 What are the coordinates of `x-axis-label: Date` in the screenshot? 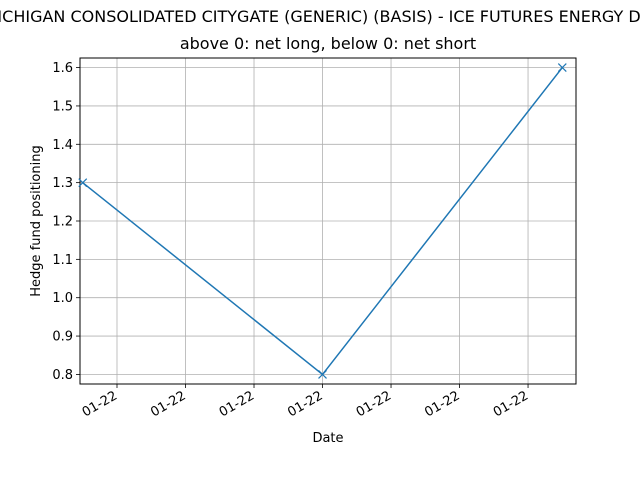 It's located at (327, 438).